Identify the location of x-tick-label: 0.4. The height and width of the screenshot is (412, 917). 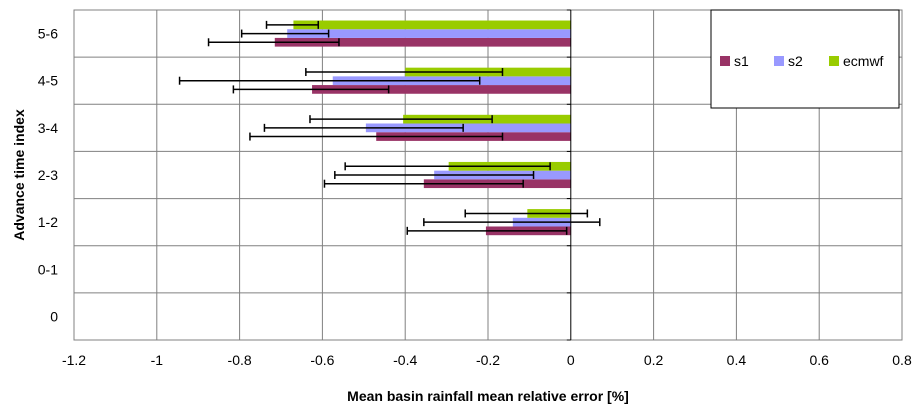
(737, 360).